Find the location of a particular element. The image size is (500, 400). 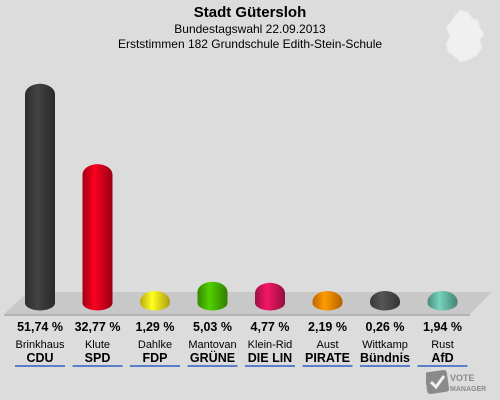

party-label: CDU is located at coordinates (39, 358).